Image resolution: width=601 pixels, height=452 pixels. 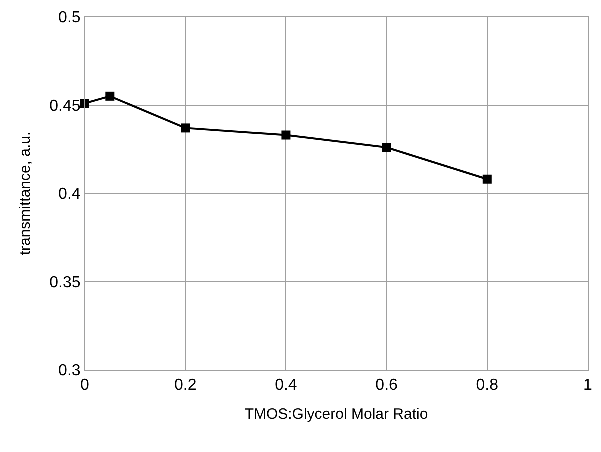 I want to click on y-tick-label: 0.4, so click(x=69, y=195).